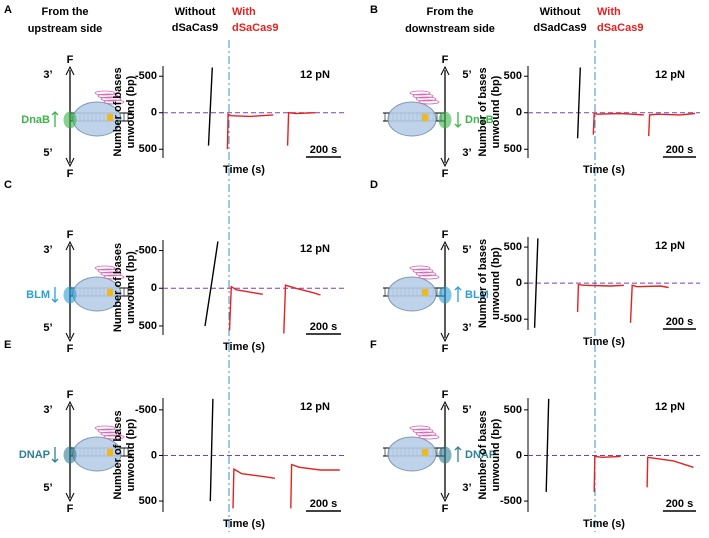 The image size is (709, 538). What do you see at coordinates (480, 455) in the screenshot?
I see `helicase-label: DNAP` at bounding box center [480, 455].